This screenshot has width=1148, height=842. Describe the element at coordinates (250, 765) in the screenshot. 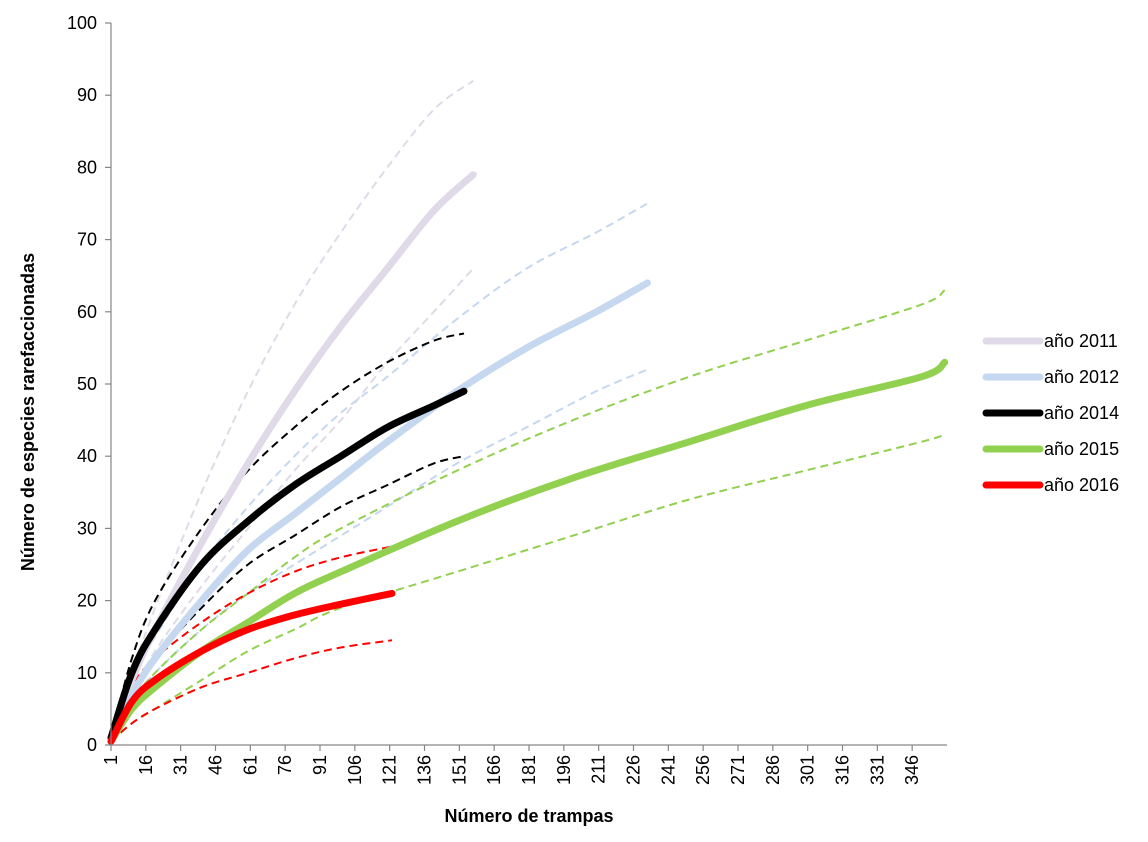

I see `x-tick-label: 61` at that location.